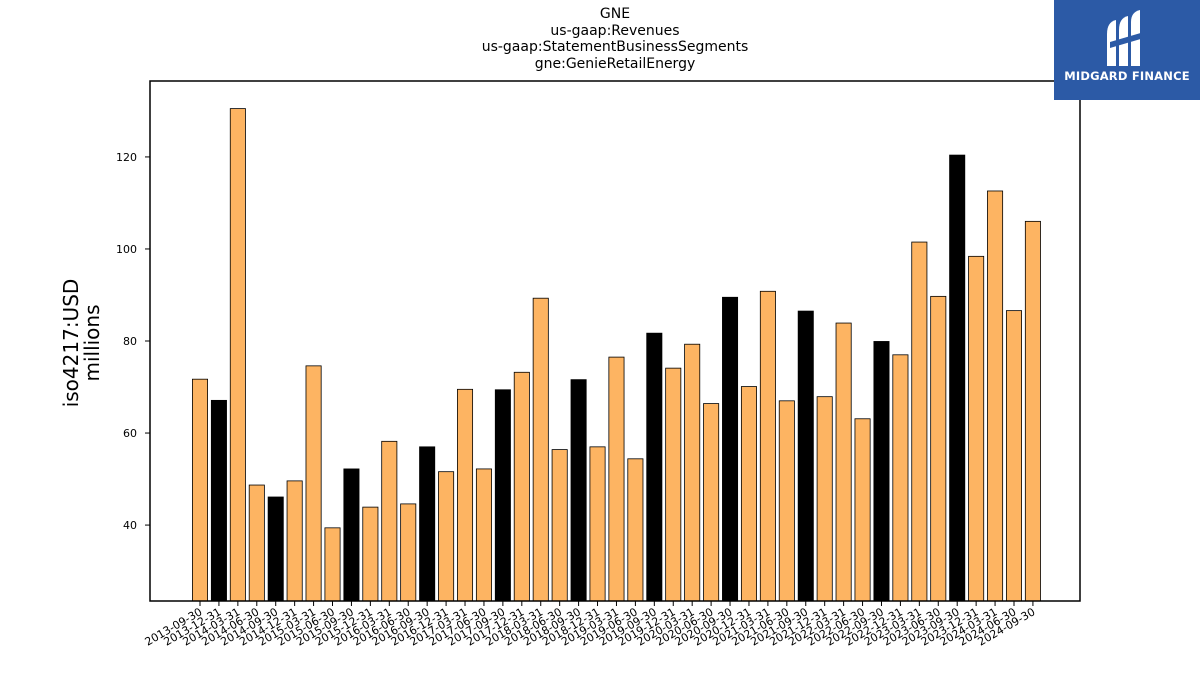 This screenshot has height=675, width=1200. I want to click on logo-text: MIDGARD FINANCE, so click(1127, 76).